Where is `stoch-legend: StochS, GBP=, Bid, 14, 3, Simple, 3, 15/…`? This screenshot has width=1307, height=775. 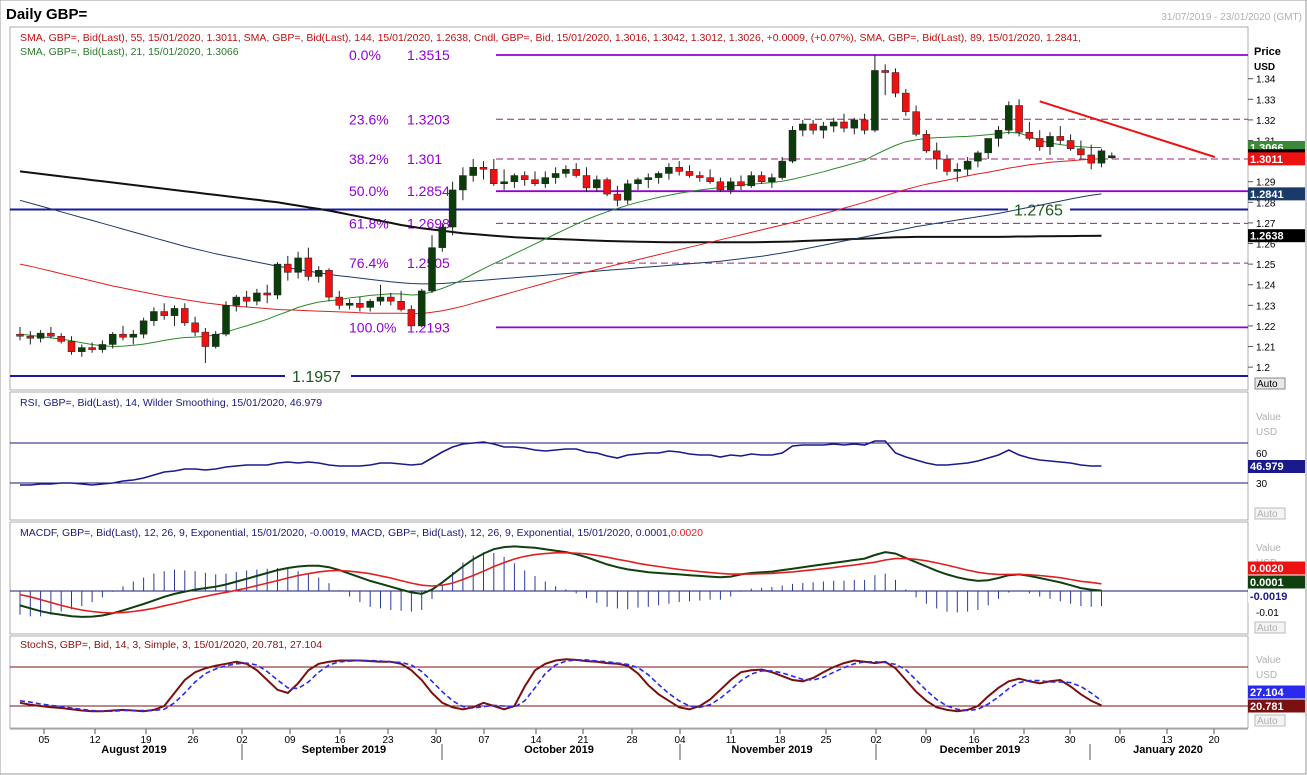 stoch-legend: StochS, GBP=, Bid, 14, 3, Simple, 3, 15/… is located at coordinates (171, 645).